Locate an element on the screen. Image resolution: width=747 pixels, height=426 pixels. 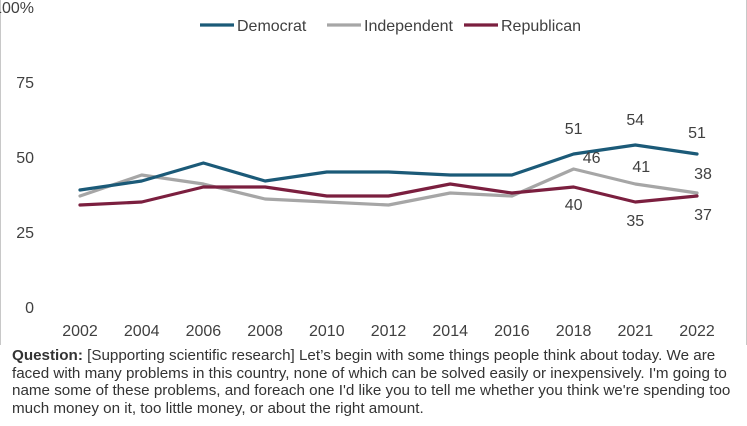
series-line-democrat is located at coordinates (388, 167).